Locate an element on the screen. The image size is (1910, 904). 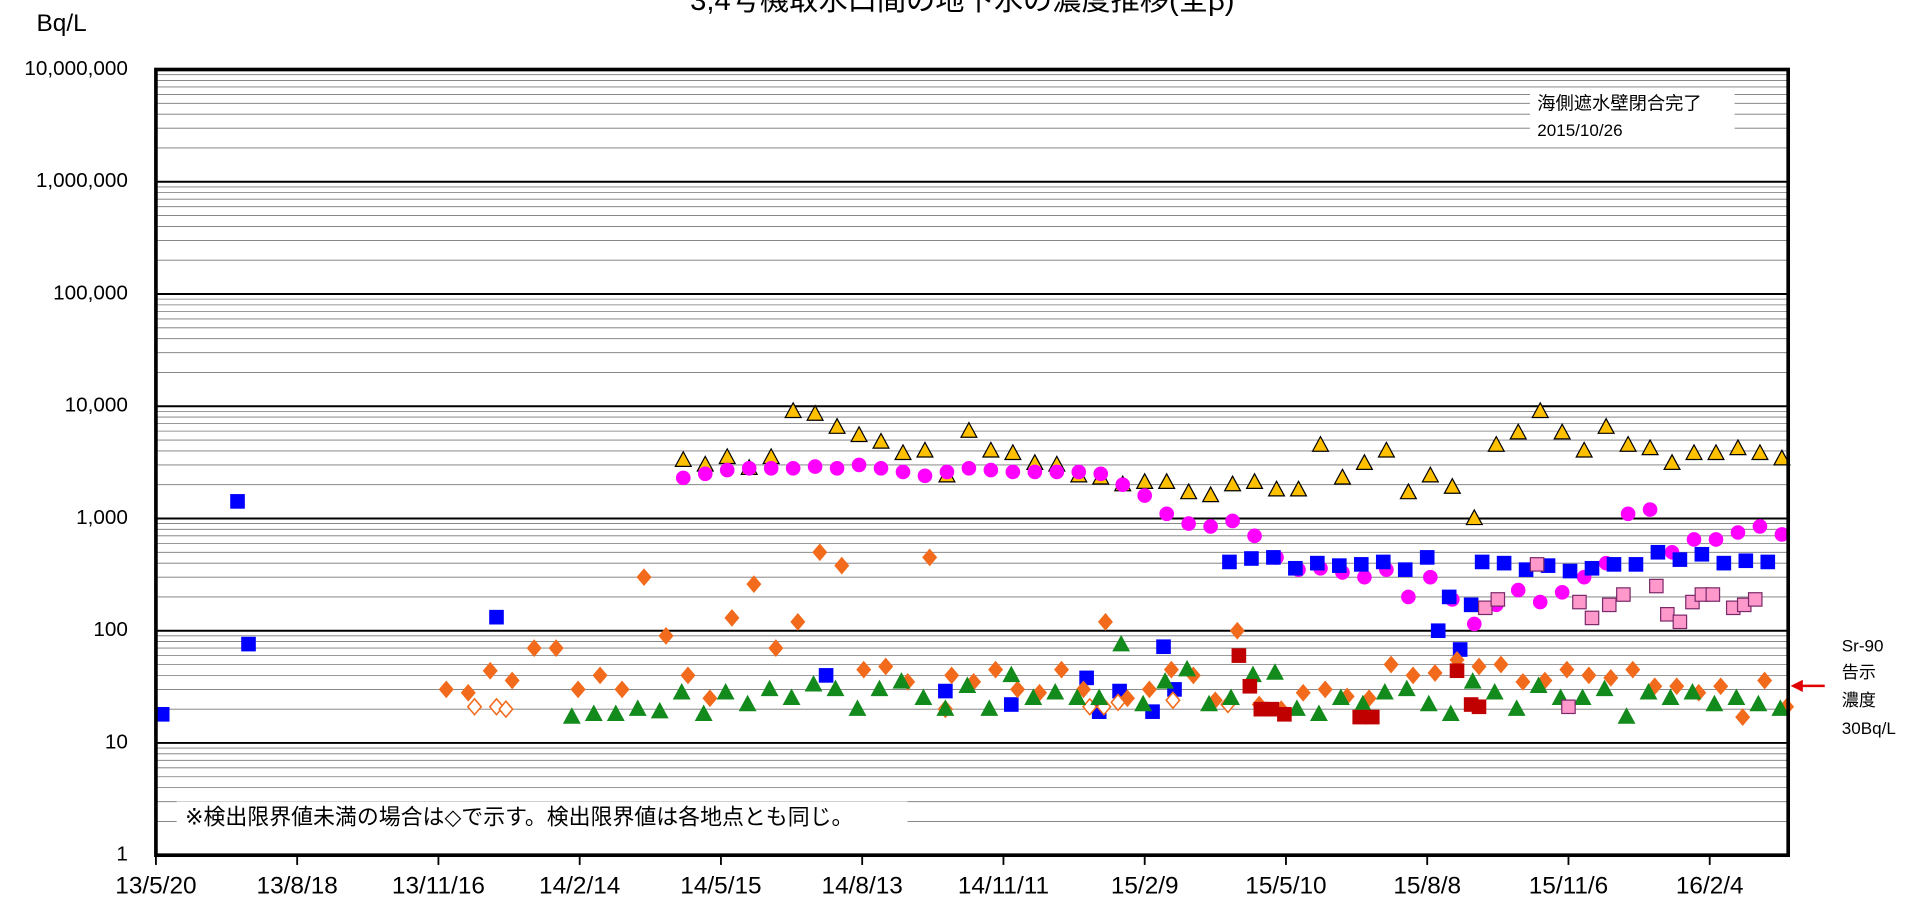
x-tick-label: 15/5/10 is located at coordinates (1285, 885).